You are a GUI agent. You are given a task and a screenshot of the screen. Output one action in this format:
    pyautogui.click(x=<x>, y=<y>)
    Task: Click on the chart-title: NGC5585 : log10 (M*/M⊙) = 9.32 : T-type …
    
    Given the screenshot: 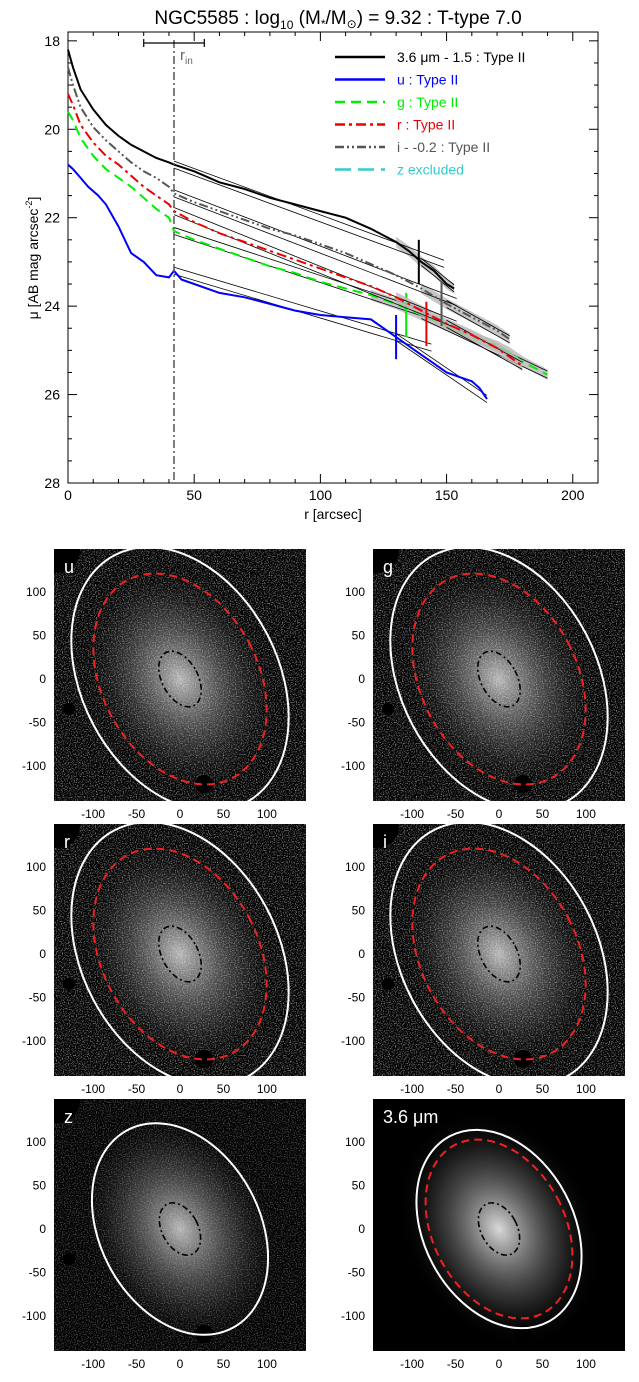 What is the action you would take?
    pyautogui.click(x=337, y=20)
    